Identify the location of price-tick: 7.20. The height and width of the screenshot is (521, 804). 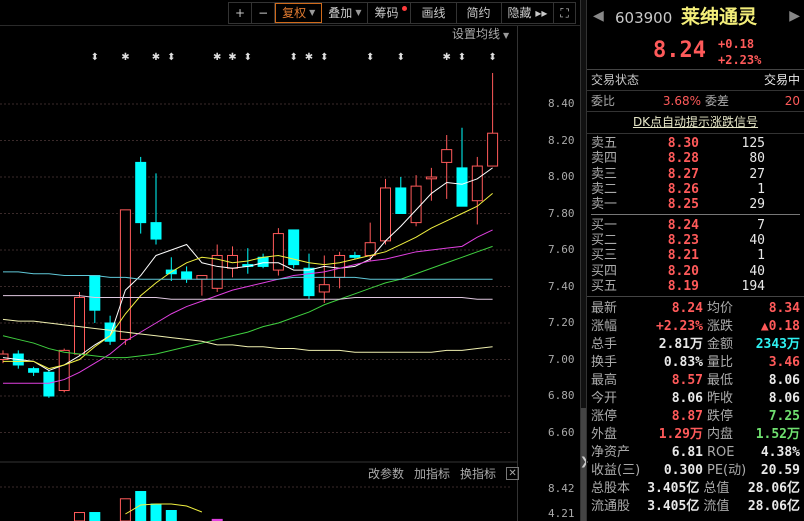
(561, 322).